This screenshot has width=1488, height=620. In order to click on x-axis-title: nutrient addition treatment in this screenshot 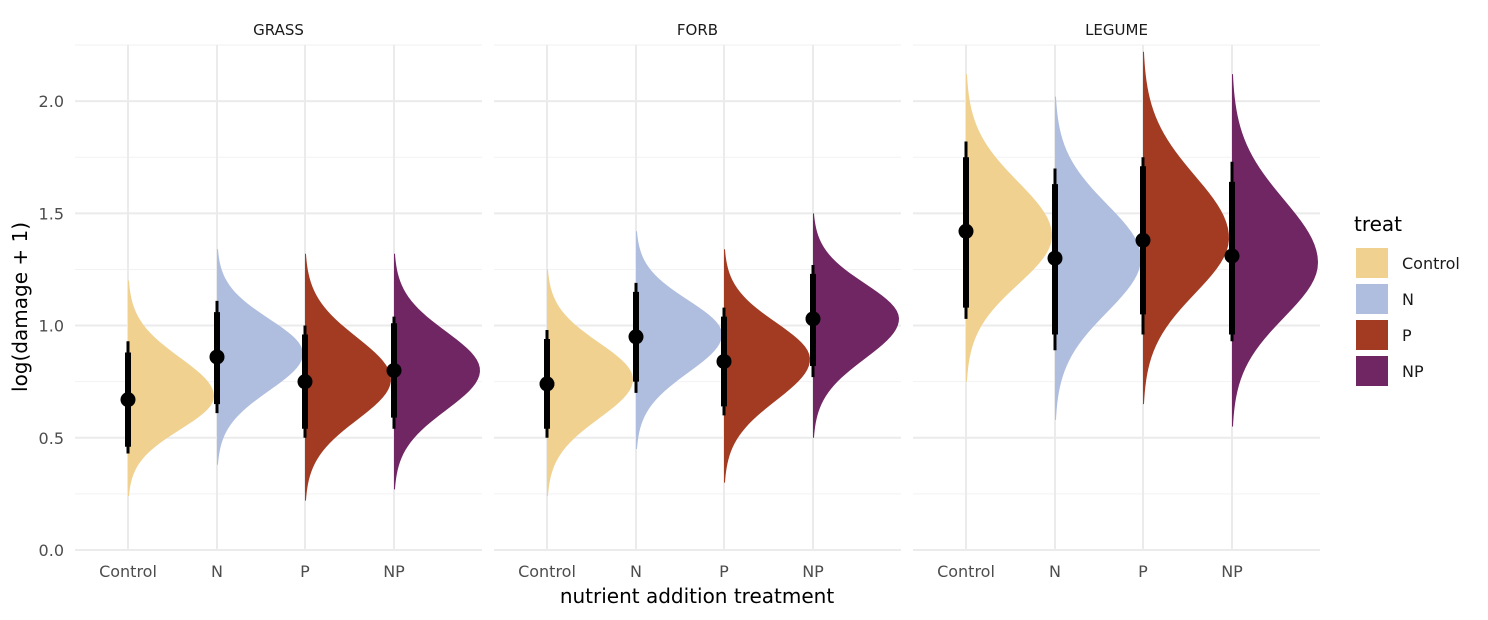, I will do `click(697, 596)`.